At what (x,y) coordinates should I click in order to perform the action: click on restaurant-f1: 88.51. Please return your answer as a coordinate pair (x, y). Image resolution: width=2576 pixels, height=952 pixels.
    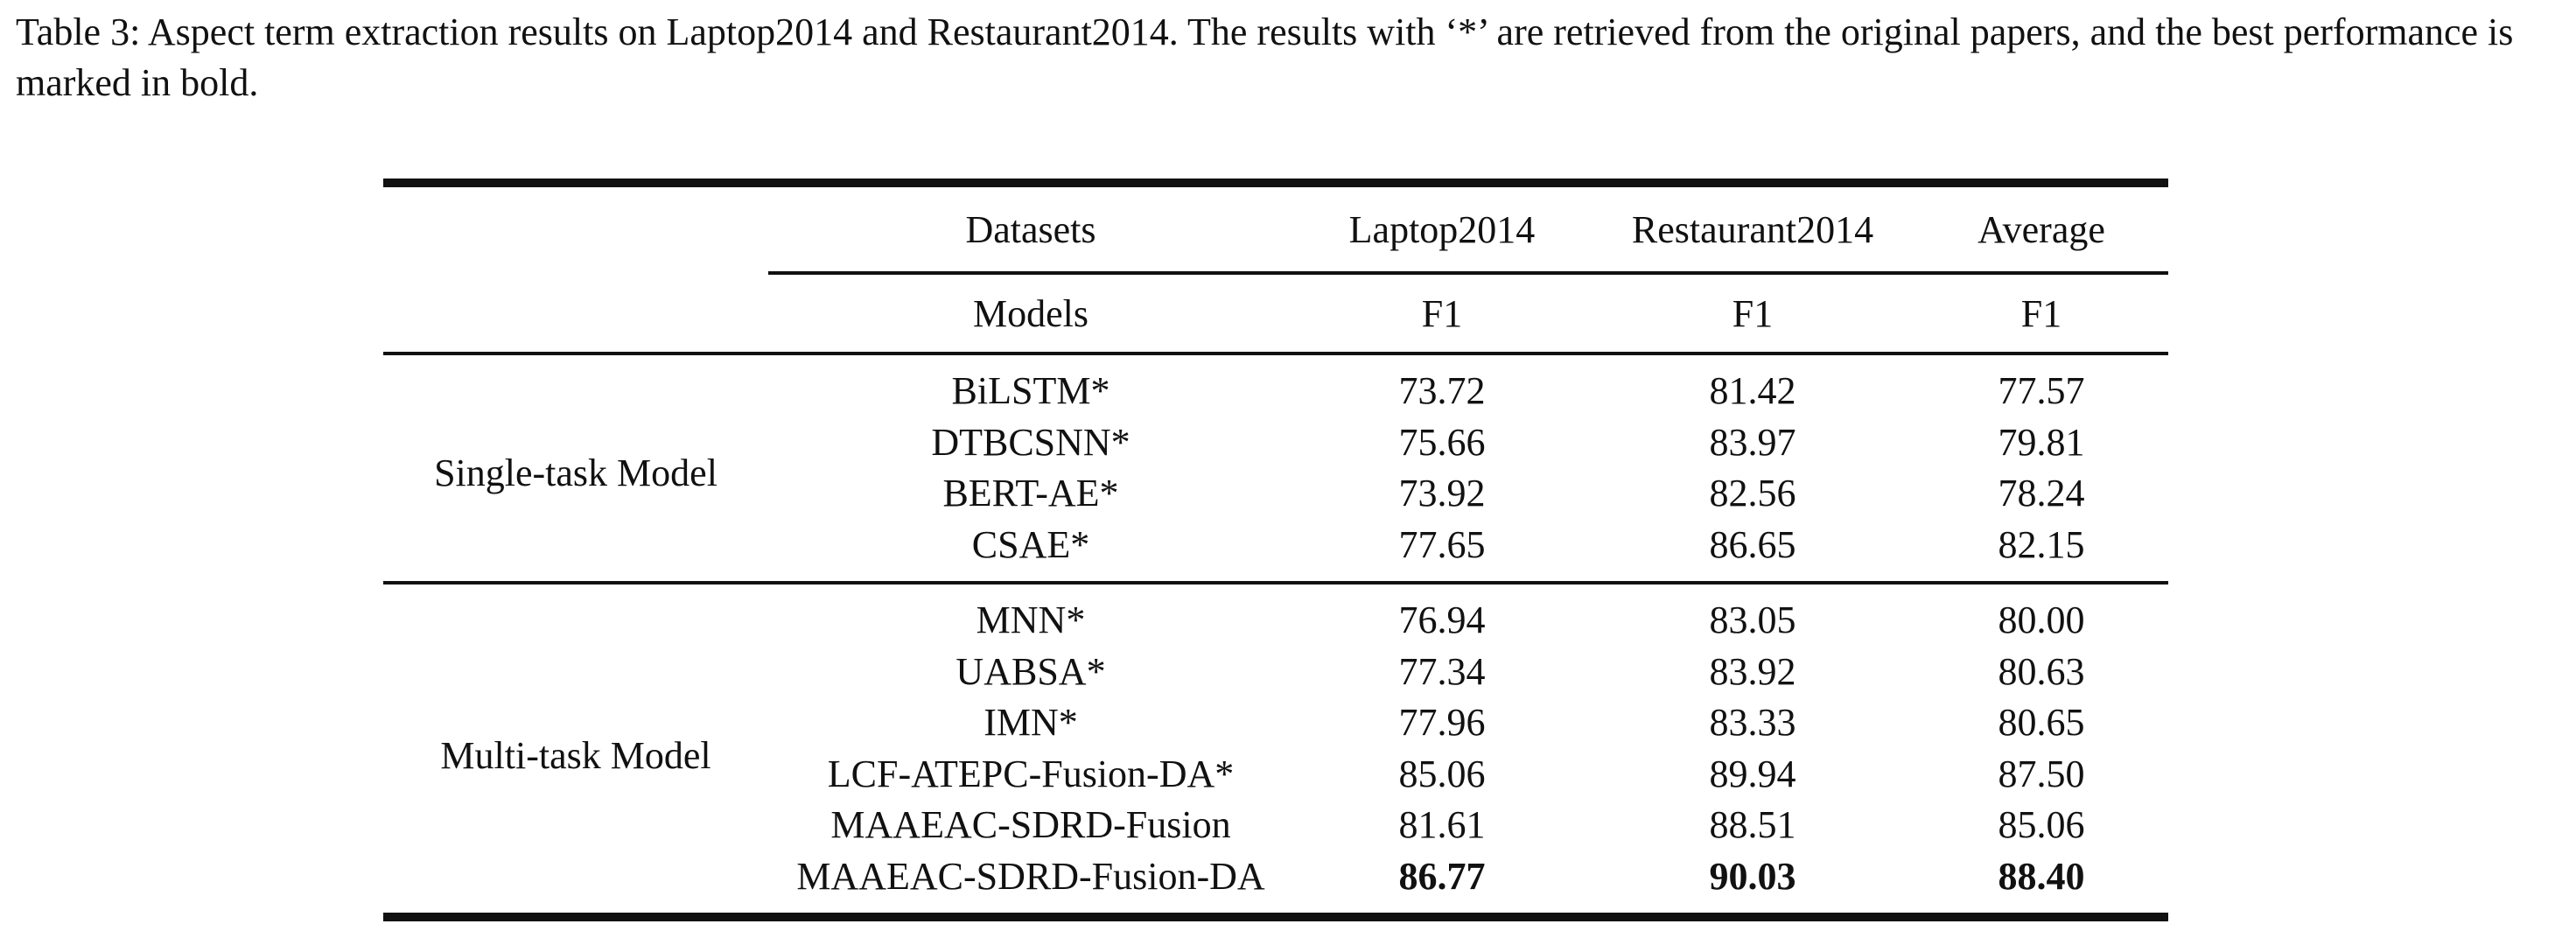
    Looking at the image, I should click on (1752, 825).